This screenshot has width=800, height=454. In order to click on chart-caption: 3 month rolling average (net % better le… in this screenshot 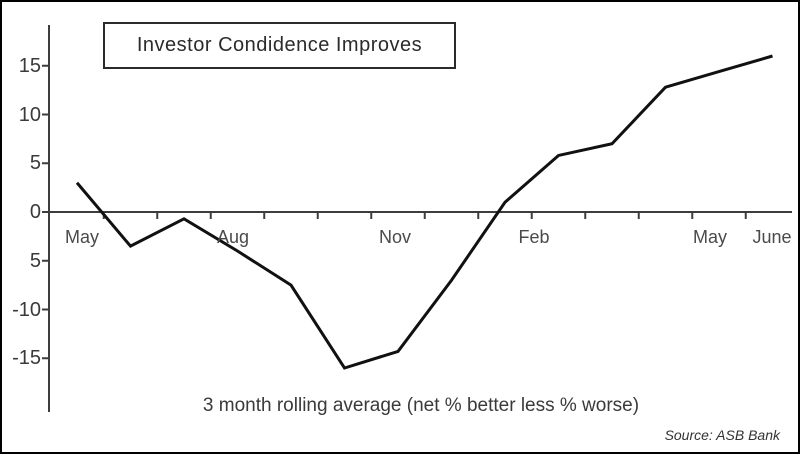, I will do `click(421, 405)`.